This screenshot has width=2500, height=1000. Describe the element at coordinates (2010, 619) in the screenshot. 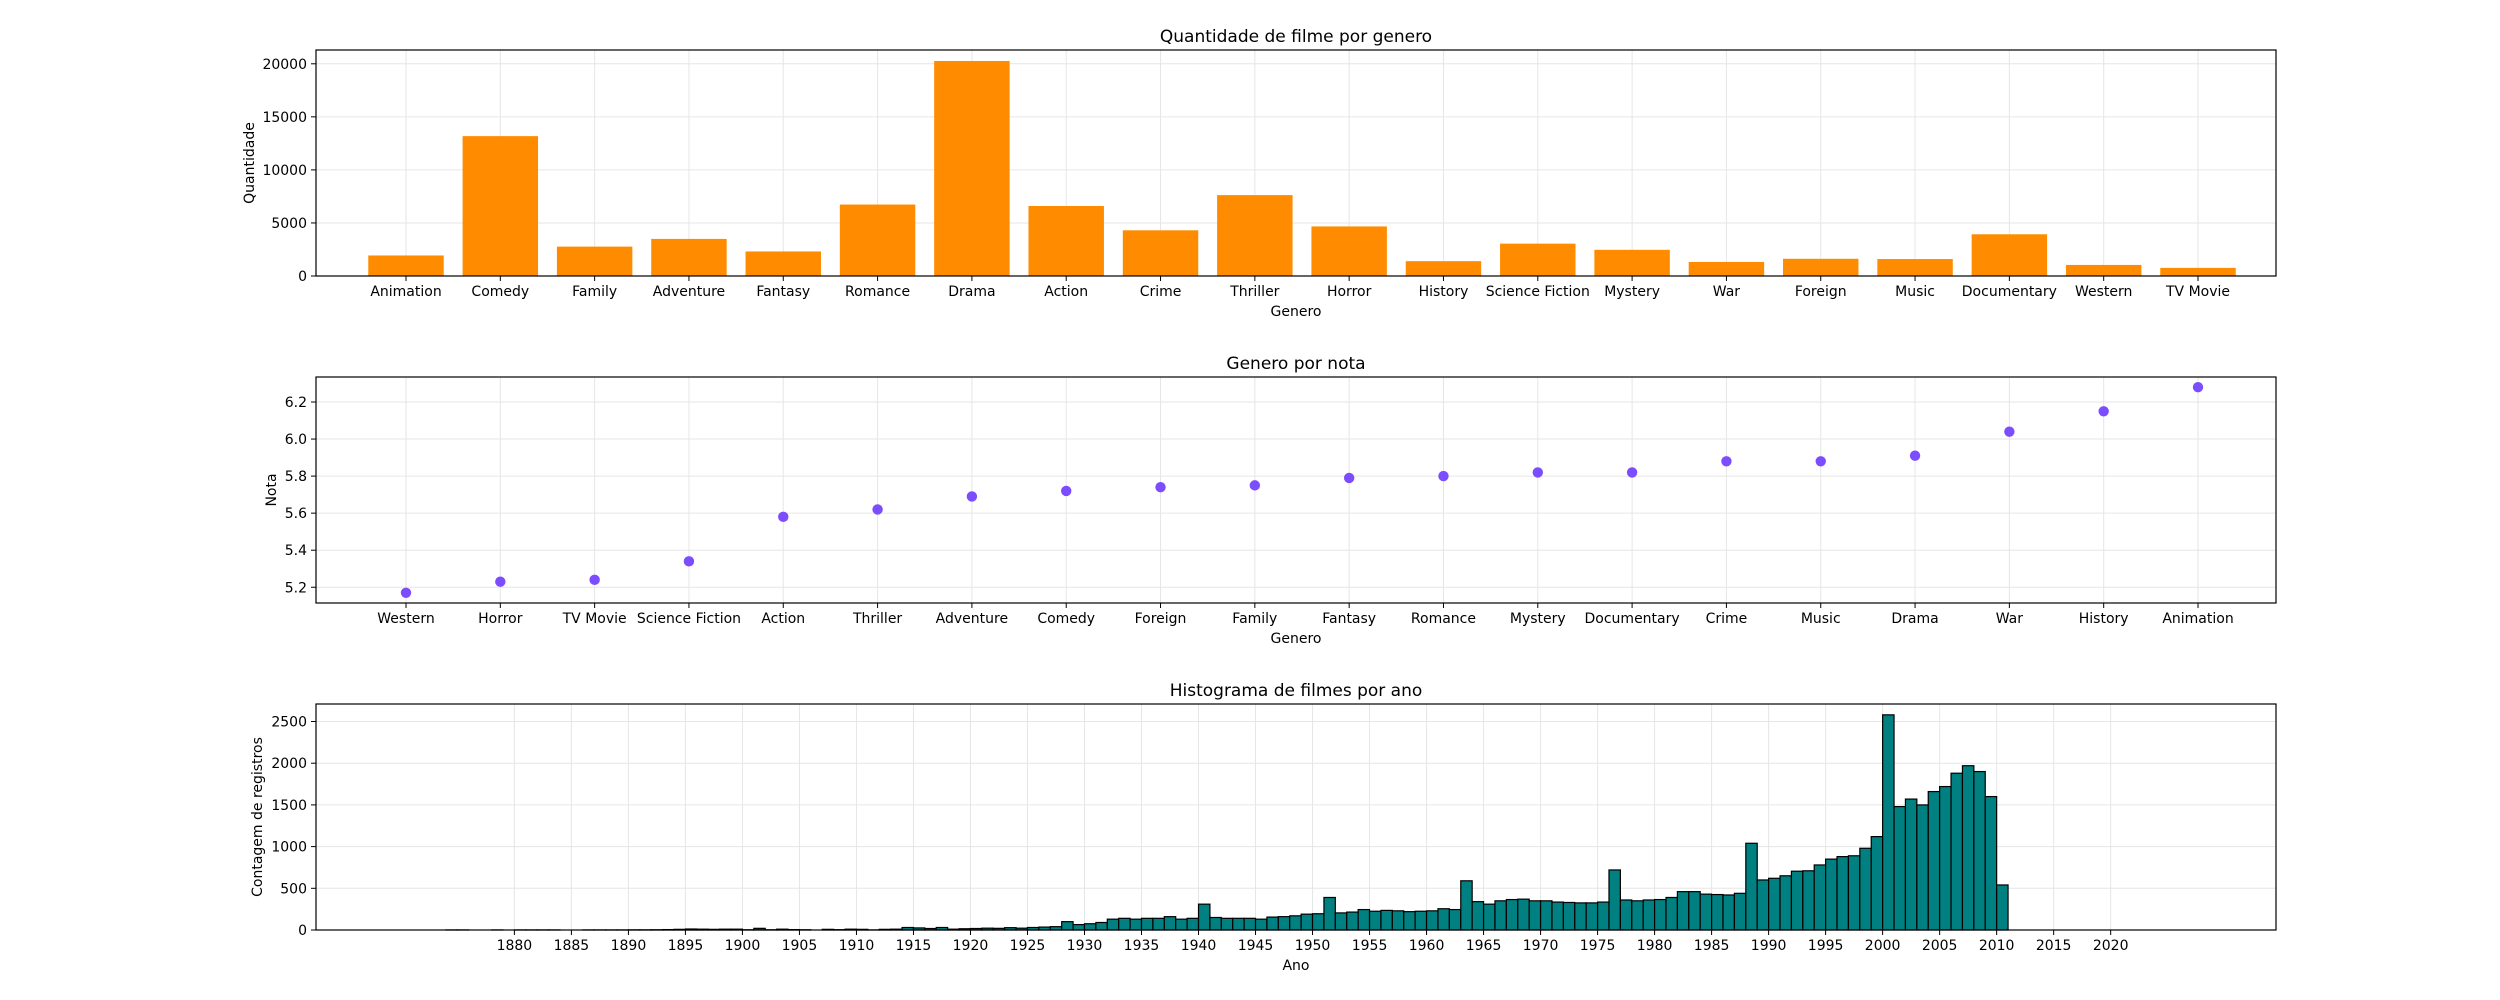

I see `x-tick-label-war: War` at that location.